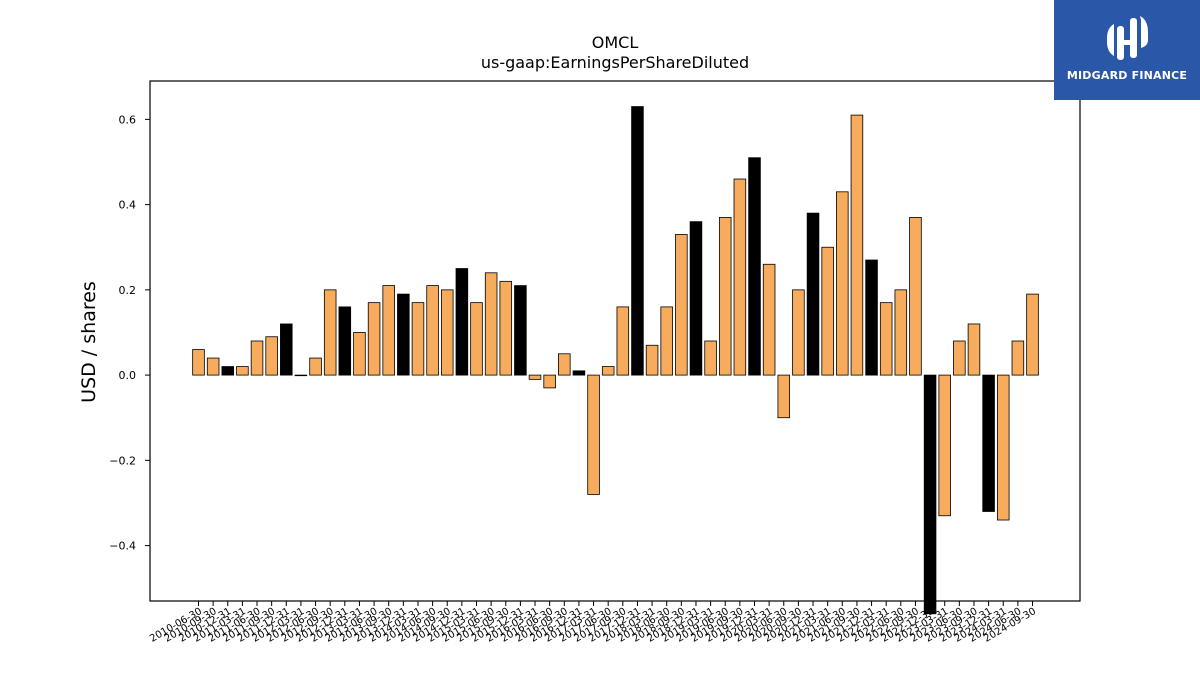 The height and width of the screenshot is (675, 1200). What do you see at coordinates (1127, 38) in the screenshot?
I see `logo-mark-icon` at bounding box center [1127, 38].